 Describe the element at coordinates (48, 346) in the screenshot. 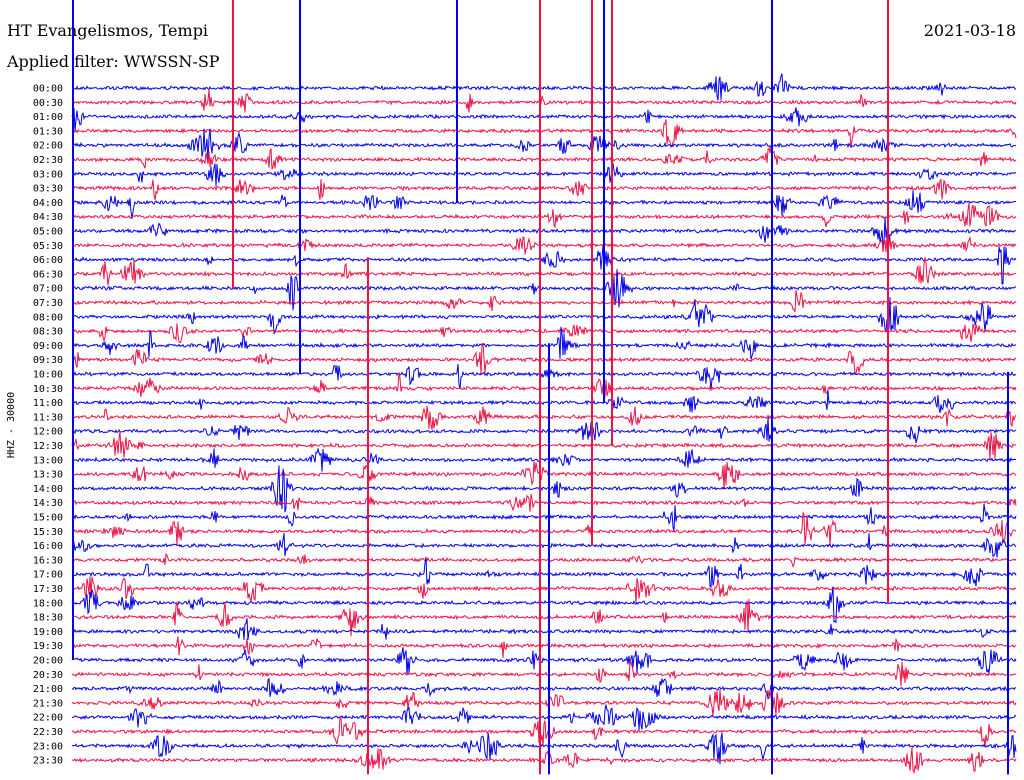

I see `time-tick-label: 09:00` at that location.